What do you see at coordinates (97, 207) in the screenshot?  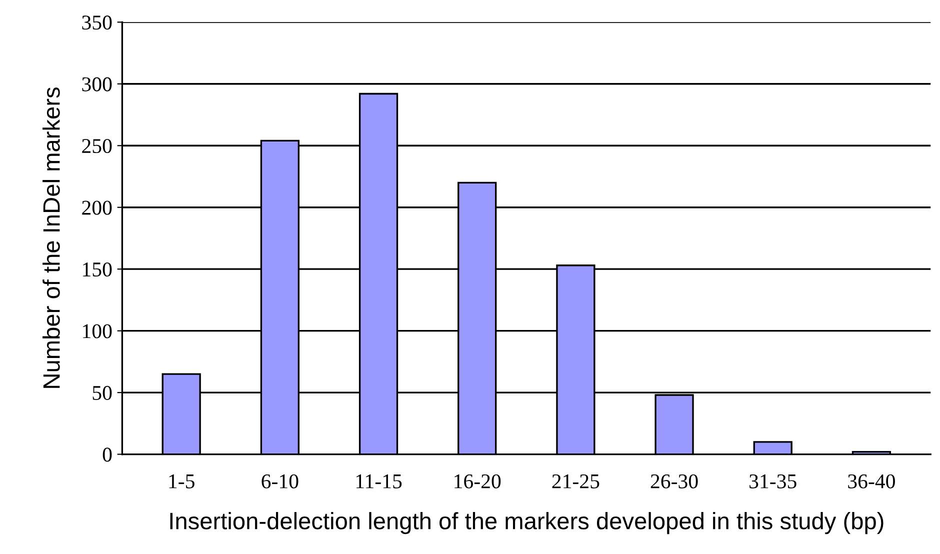 I see `y-tick-label: 200` at bounding box center [97, 207].